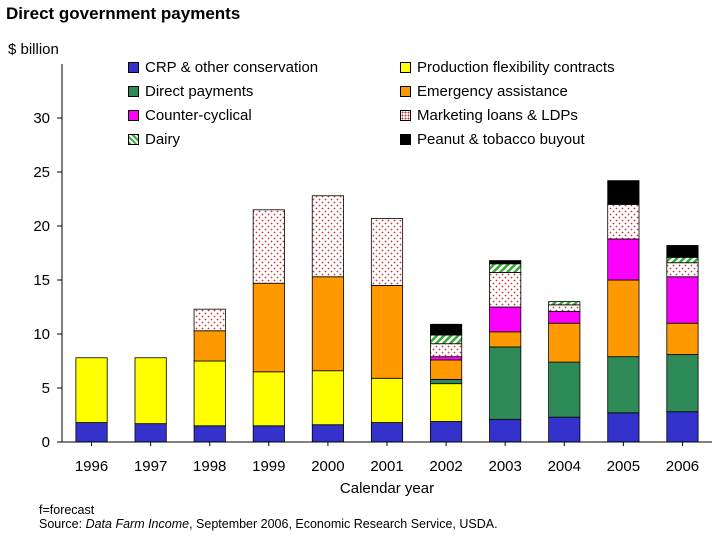 This screenshot has height=540, width=720. What do you see at coordinates (41, 280) in the screenshot?
I see `y-tick-label: 15` at bounding box center [41, 280].